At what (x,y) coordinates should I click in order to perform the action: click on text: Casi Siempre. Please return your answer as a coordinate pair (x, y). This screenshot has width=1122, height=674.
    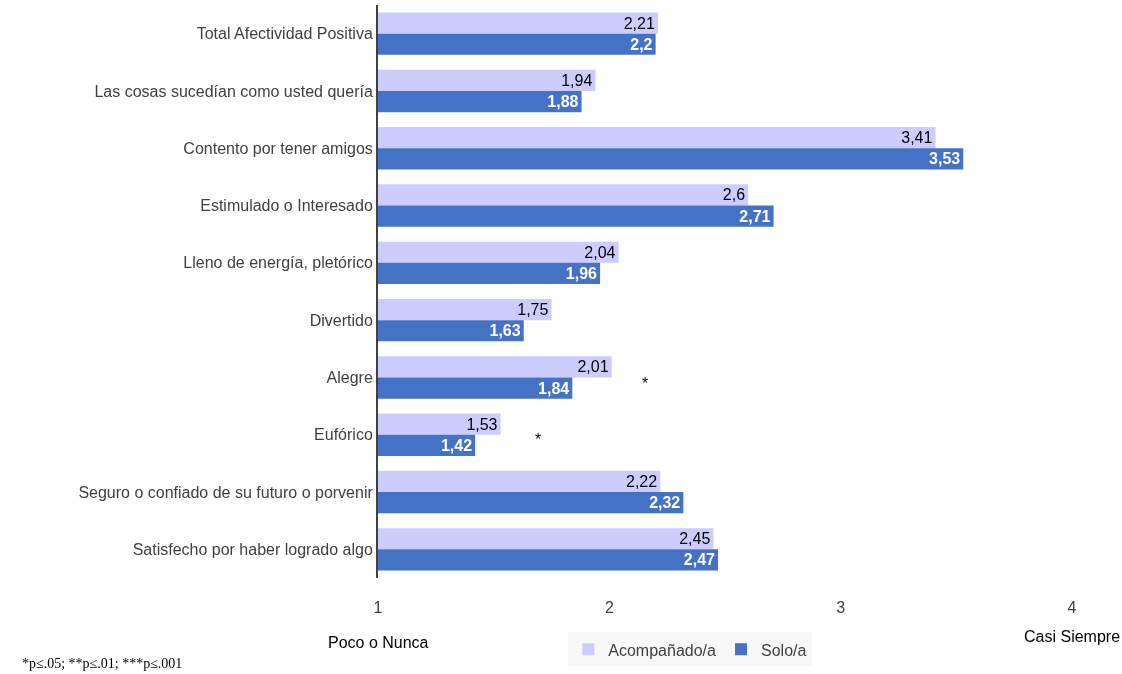
    Looking at the image, I should click on (1072, 636).